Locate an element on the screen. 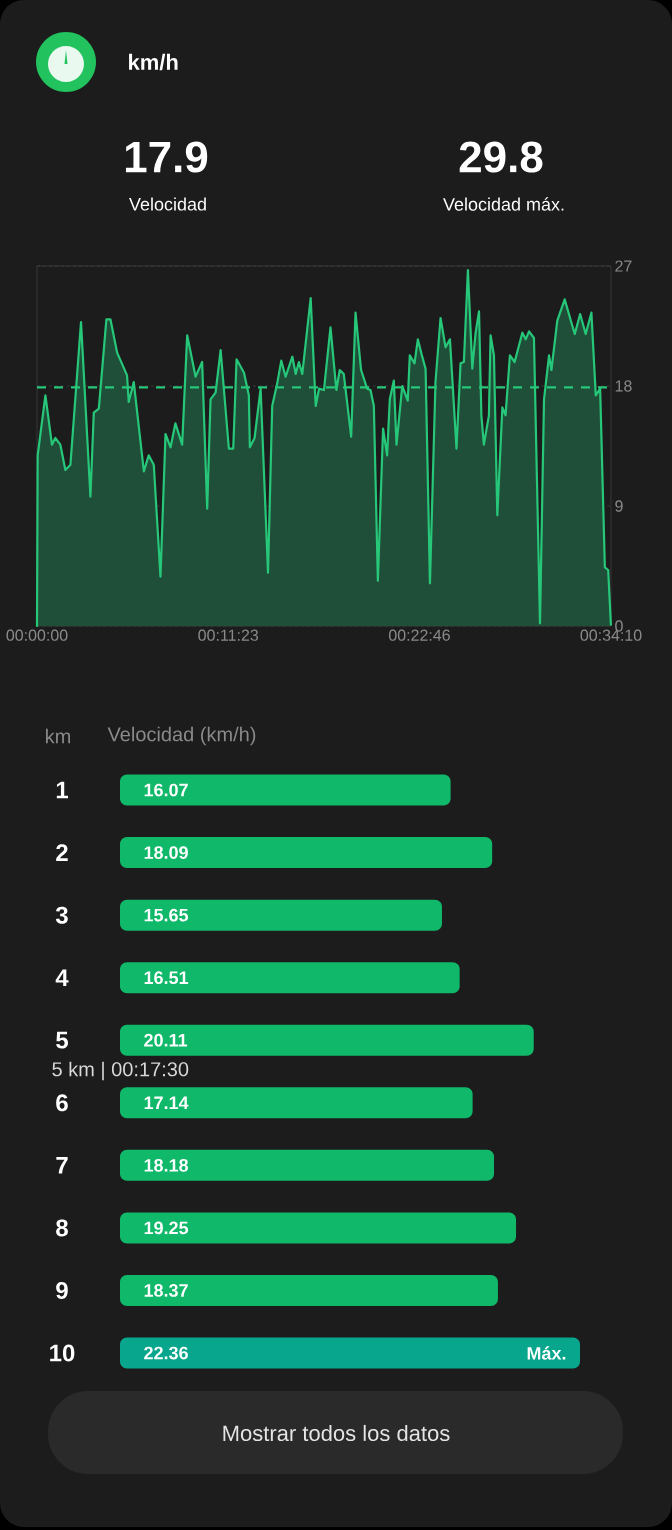 This screenshot has width=672, height=1530. y-tick-label: 8 is located at coordinates (62, 1228).